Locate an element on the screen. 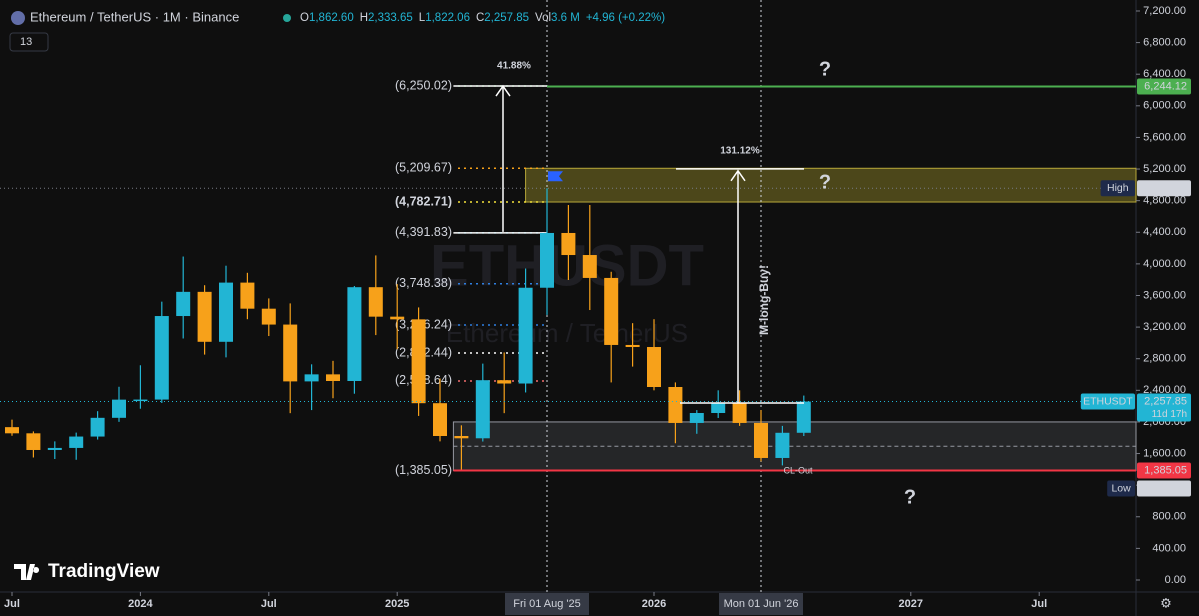 This screenshot has width=1199, height=616. price-tag-label: Low is located at coordinates (1121, 488).